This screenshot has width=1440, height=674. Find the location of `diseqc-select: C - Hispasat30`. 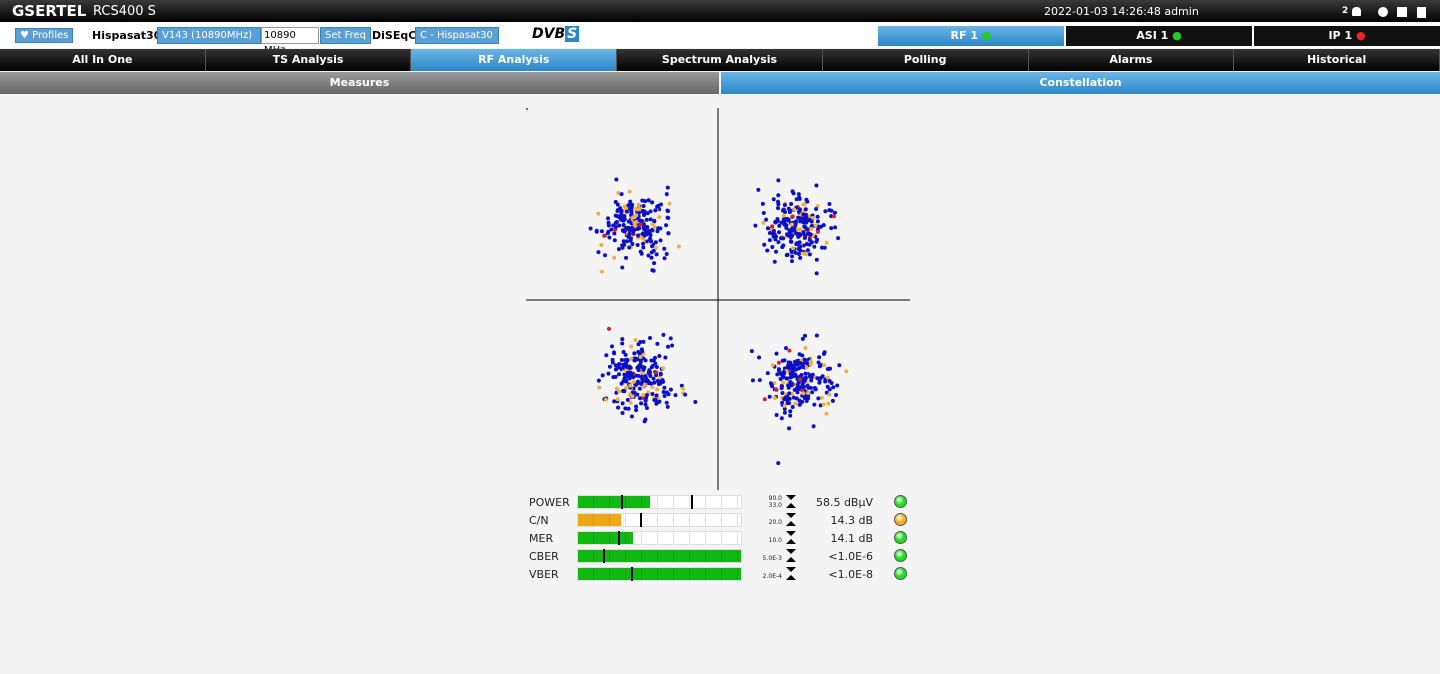

diseqc-select: C - Hispasat30 is located at coordinates (457, 35).